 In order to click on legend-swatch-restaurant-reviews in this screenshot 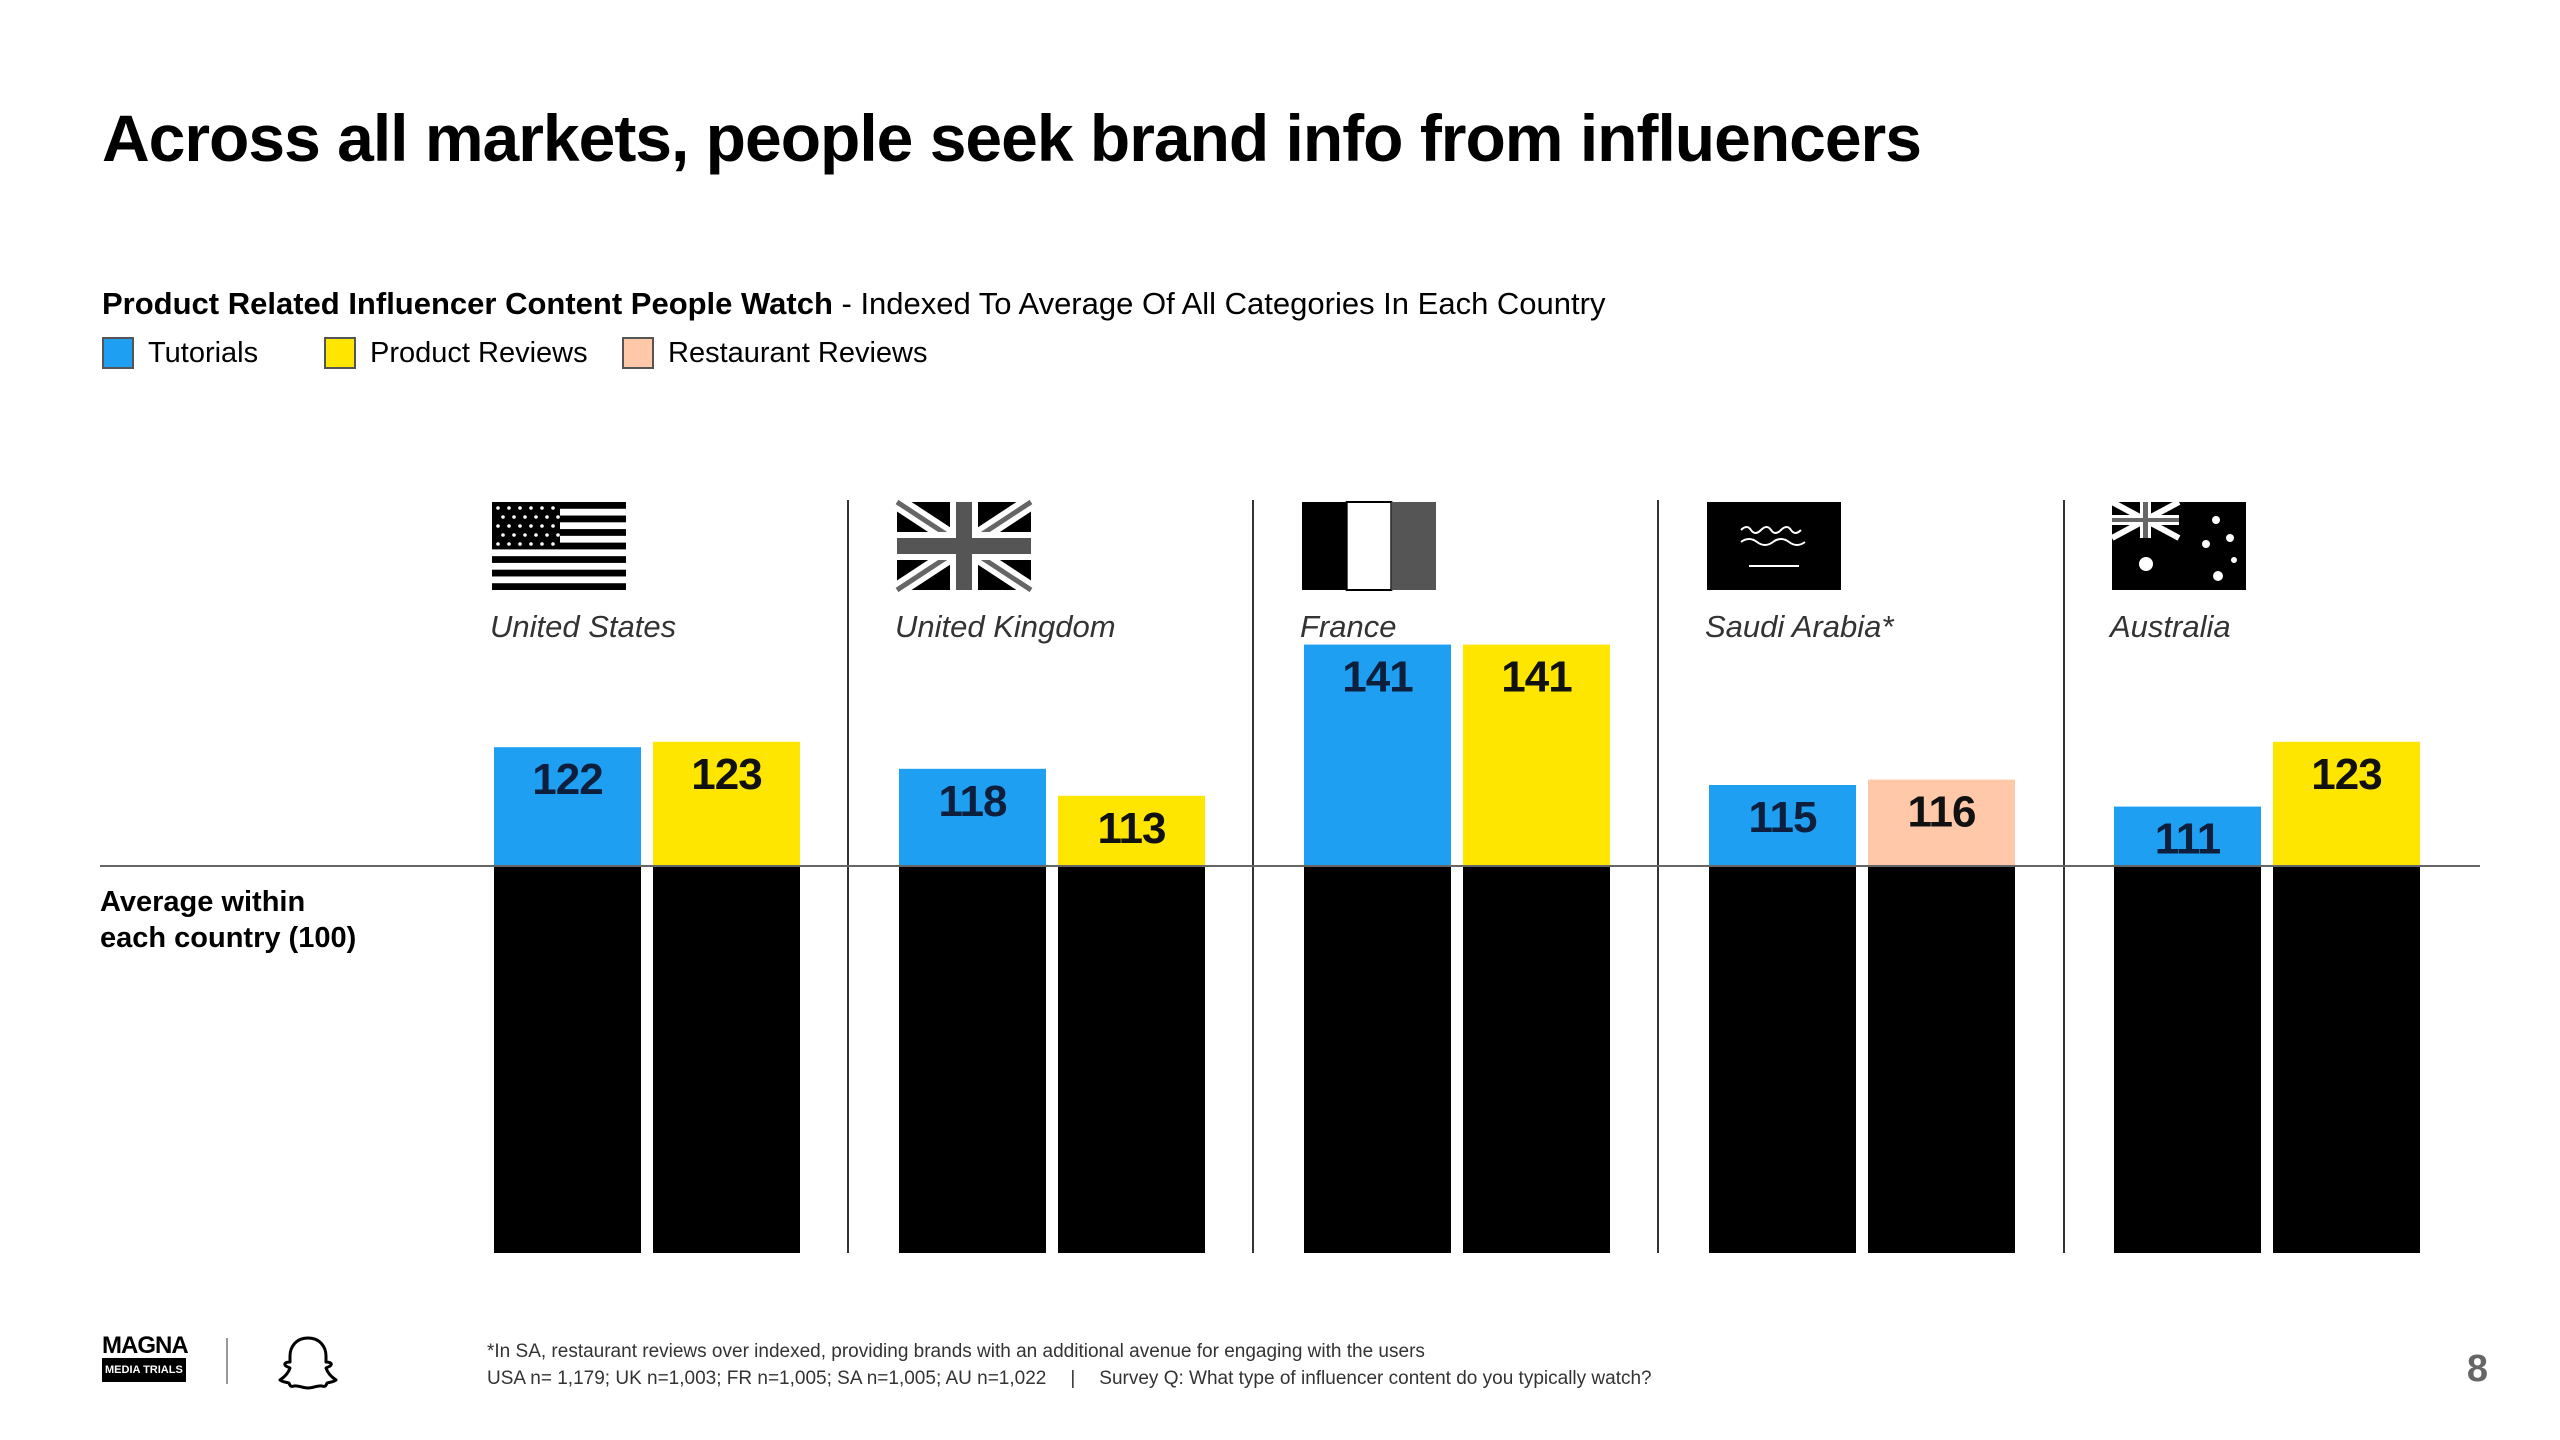, I will do `click(638, 353)`.